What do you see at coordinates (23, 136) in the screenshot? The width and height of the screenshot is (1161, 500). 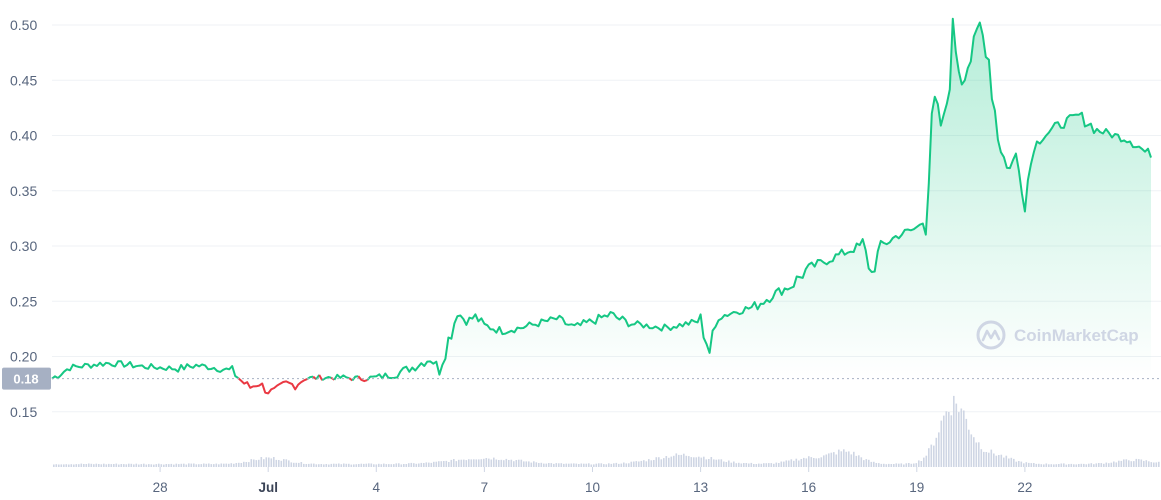 I see `y-tick-label: 0.40` at bounding box center [23, 136].